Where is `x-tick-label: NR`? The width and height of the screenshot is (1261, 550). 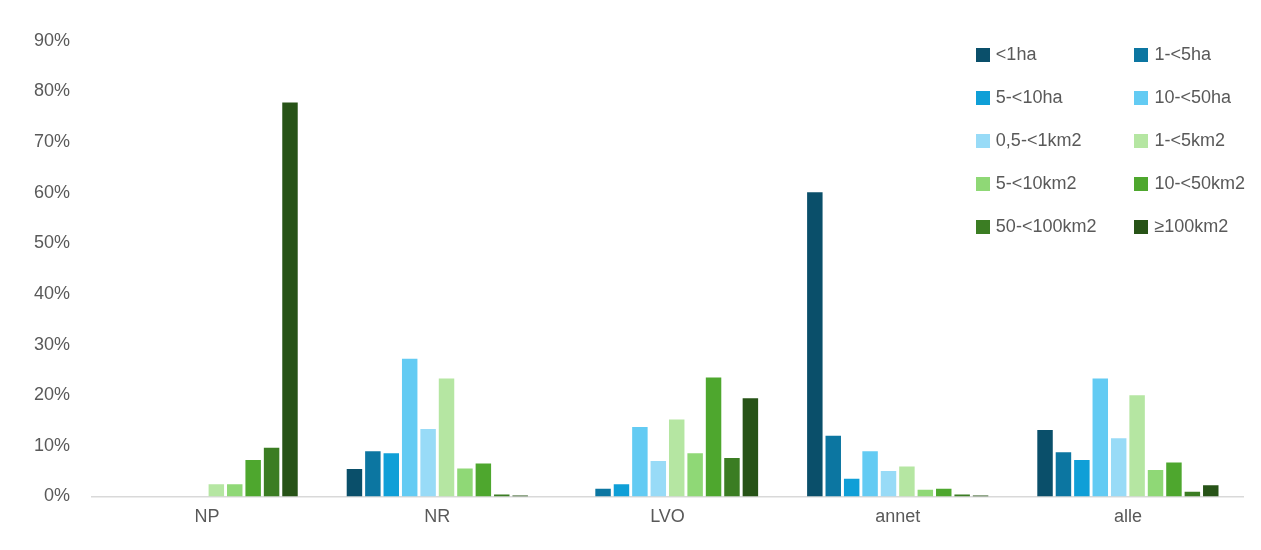
x-tick-label: NR is located at coordinates (437, 516).